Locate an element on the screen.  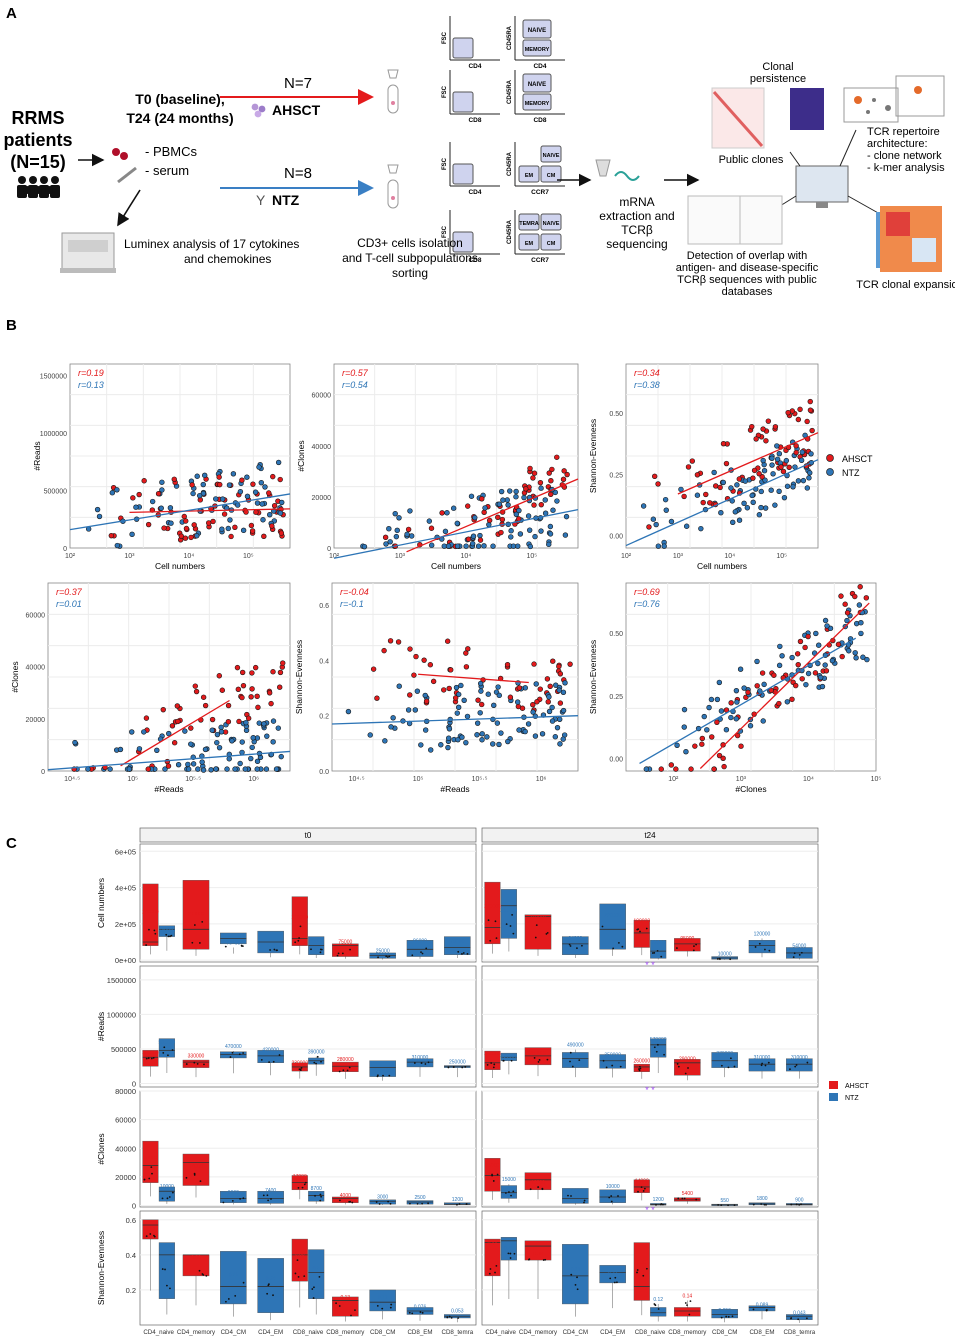
x-category-label: CD8_CM is located at coordinates (724, 1332).